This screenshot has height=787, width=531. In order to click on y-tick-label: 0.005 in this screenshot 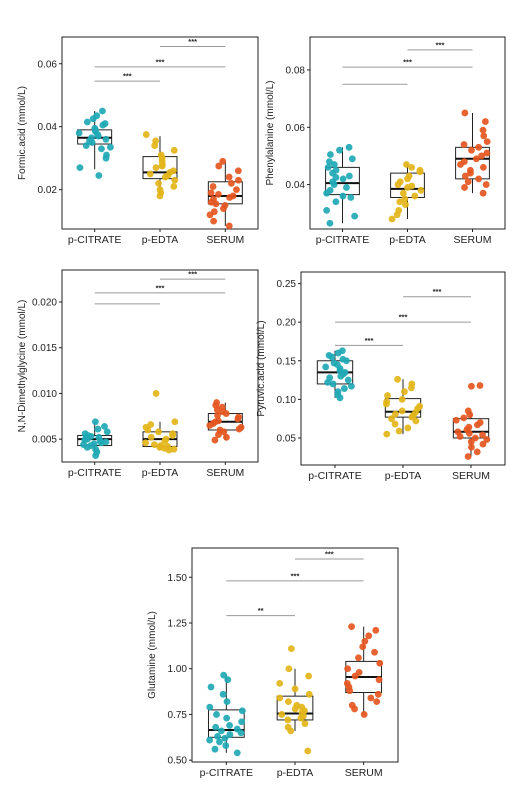, I will do `click(44, 440)`.